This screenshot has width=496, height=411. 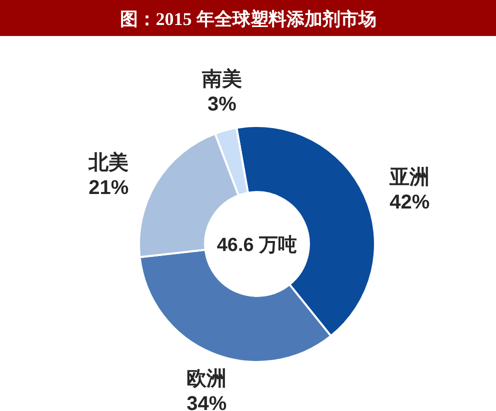 I want to click on text: 46.6 万吨, so click(x=257, y=245).